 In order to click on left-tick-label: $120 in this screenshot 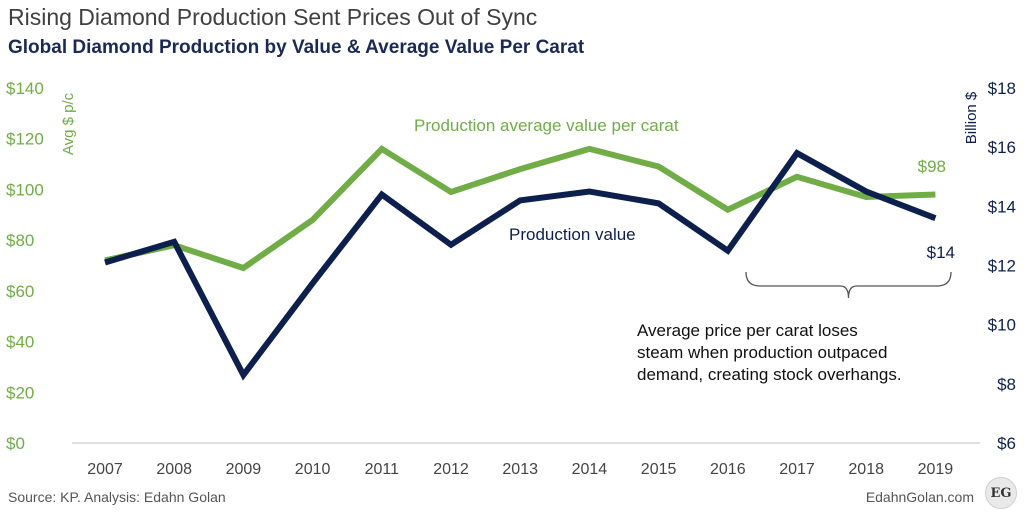, I will do `click(25, 139)`.